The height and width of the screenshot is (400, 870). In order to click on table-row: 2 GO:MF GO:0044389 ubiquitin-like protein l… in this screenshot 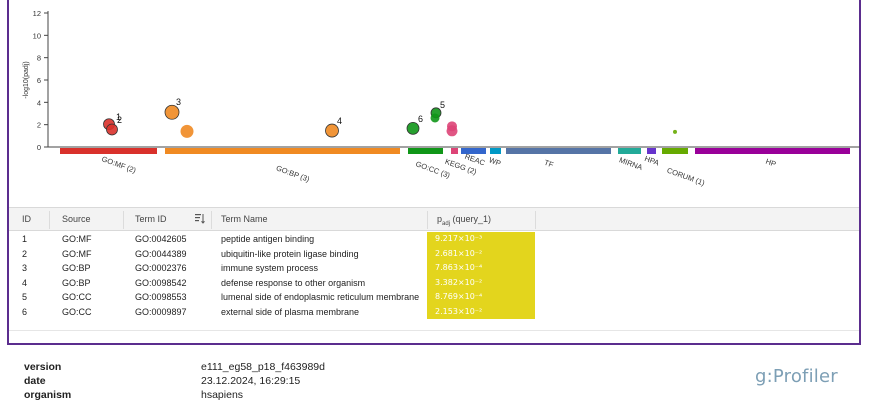, I will do `click(434, 253)`.